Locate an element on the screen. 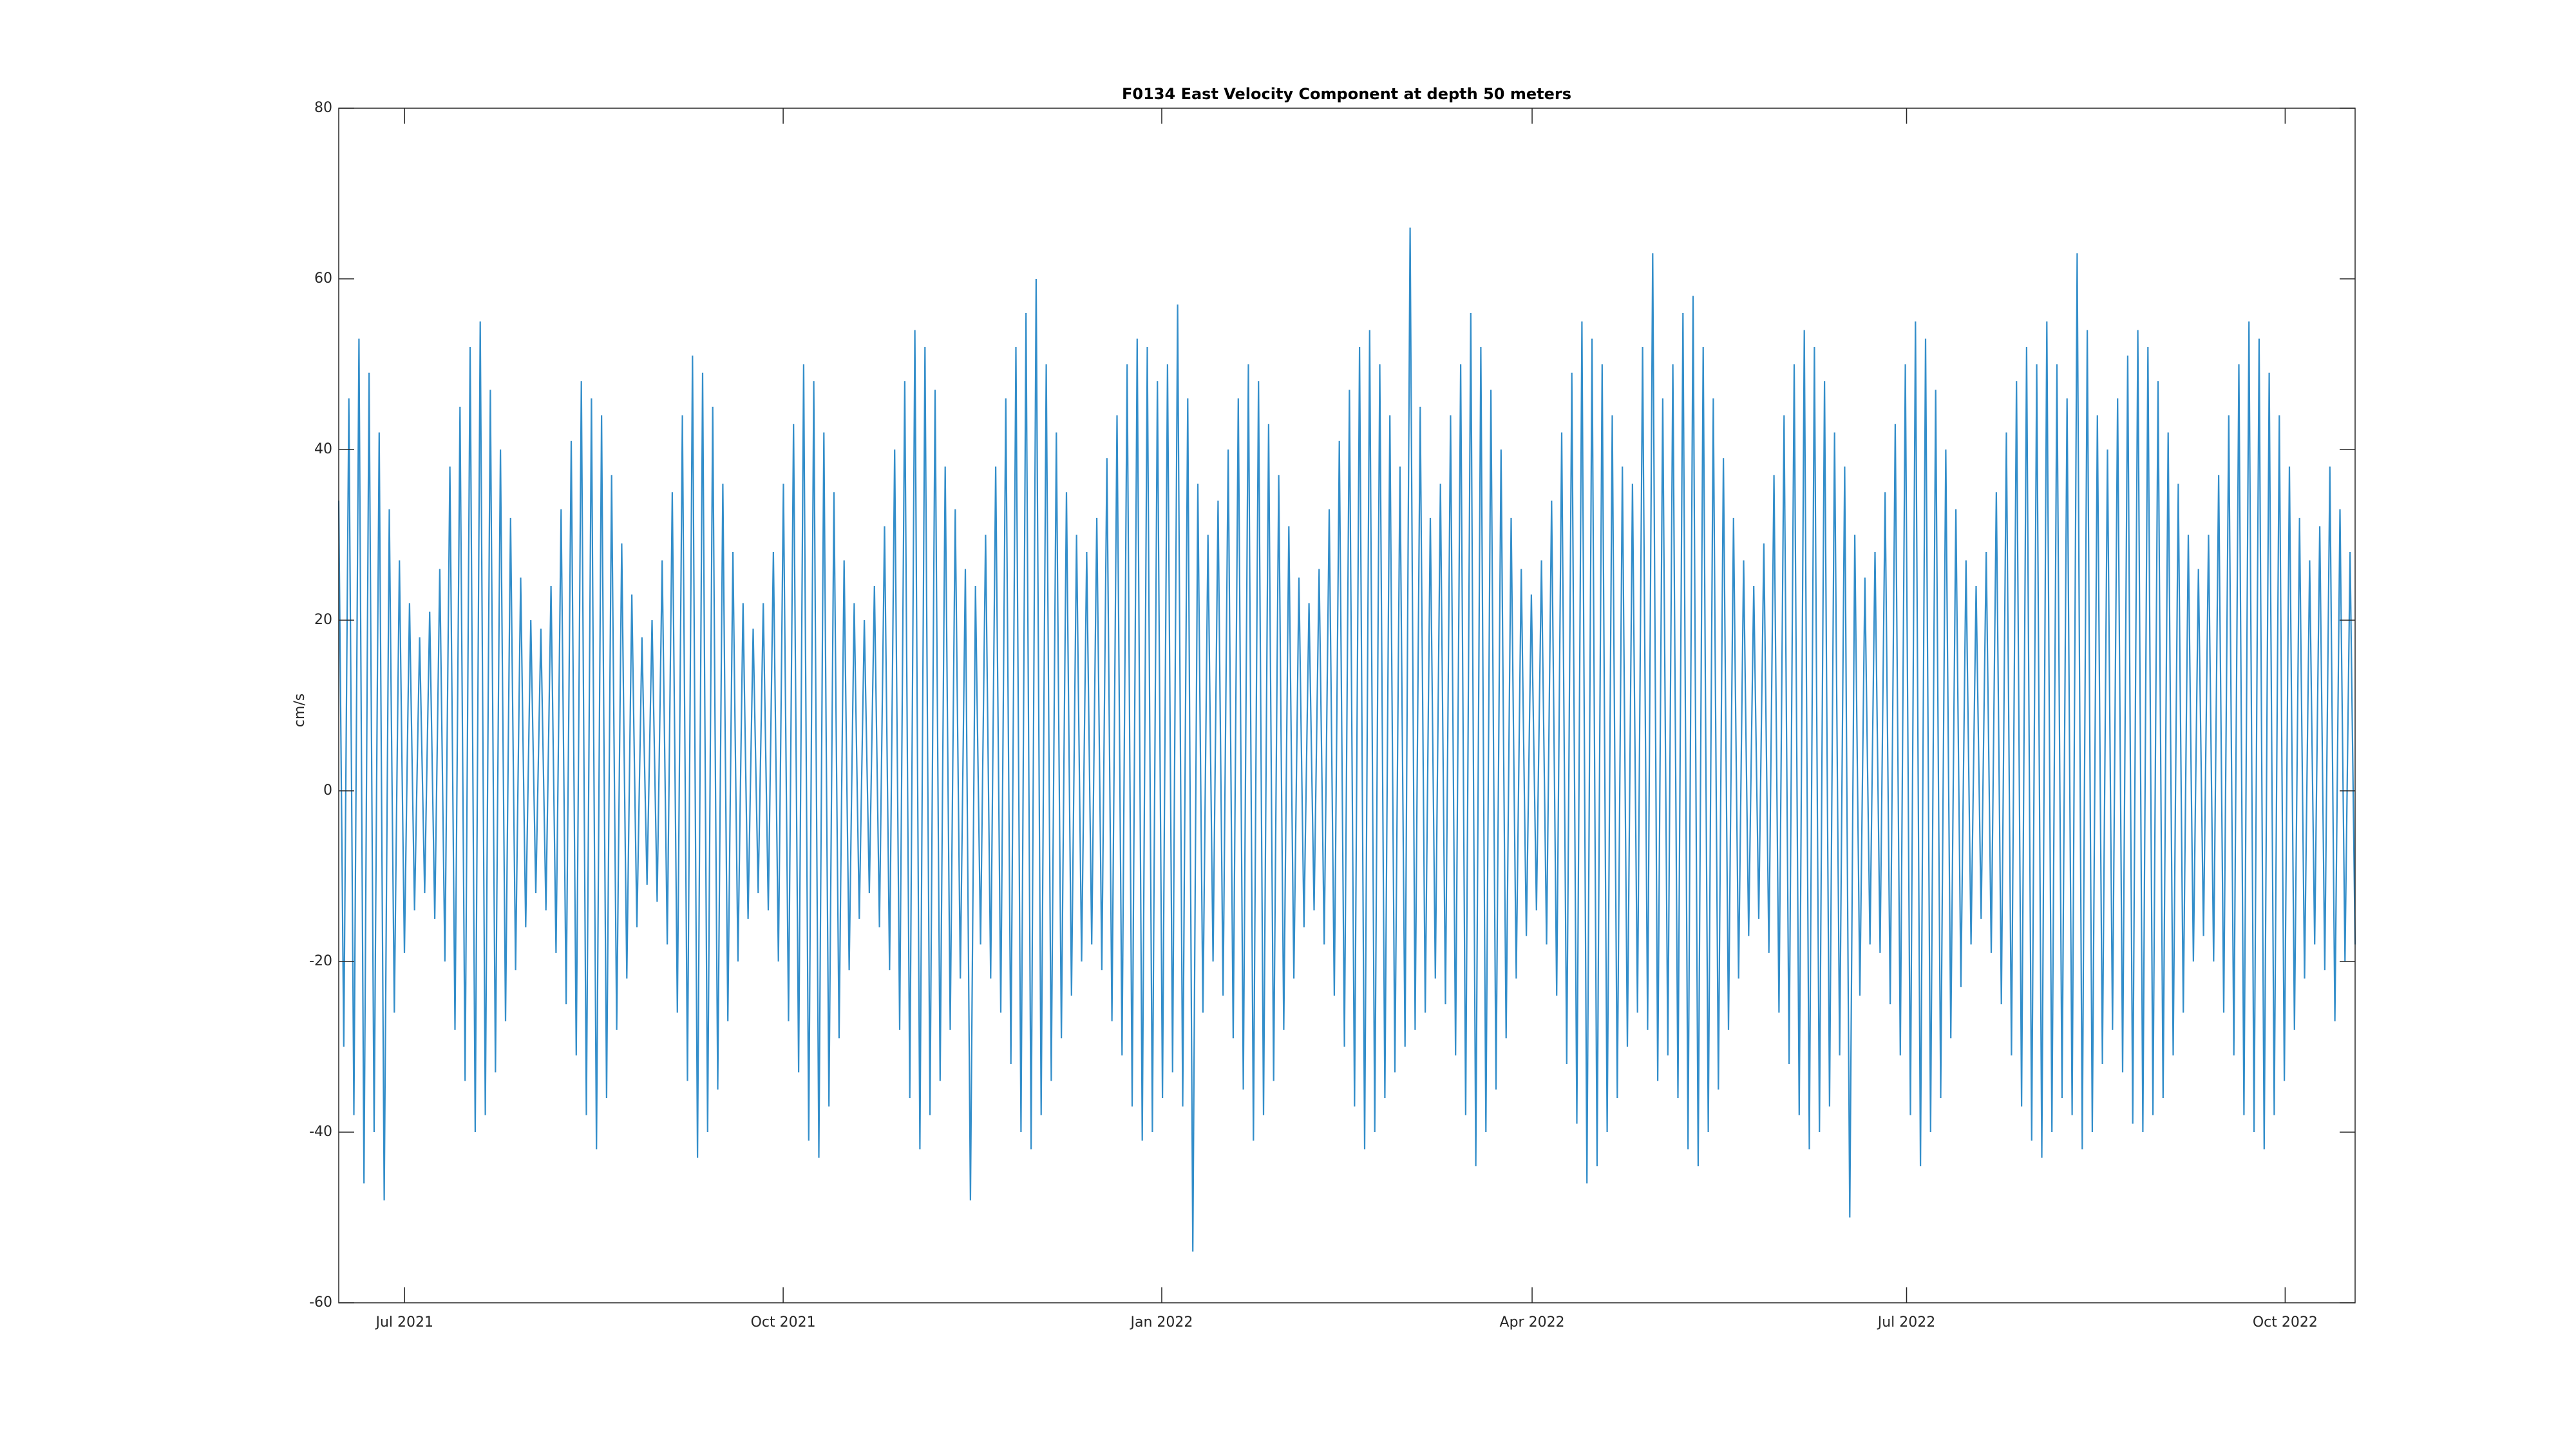 This screenshot has height=1449, width=2576. y-tick-label: 0 is located at coordinates (327, 790).